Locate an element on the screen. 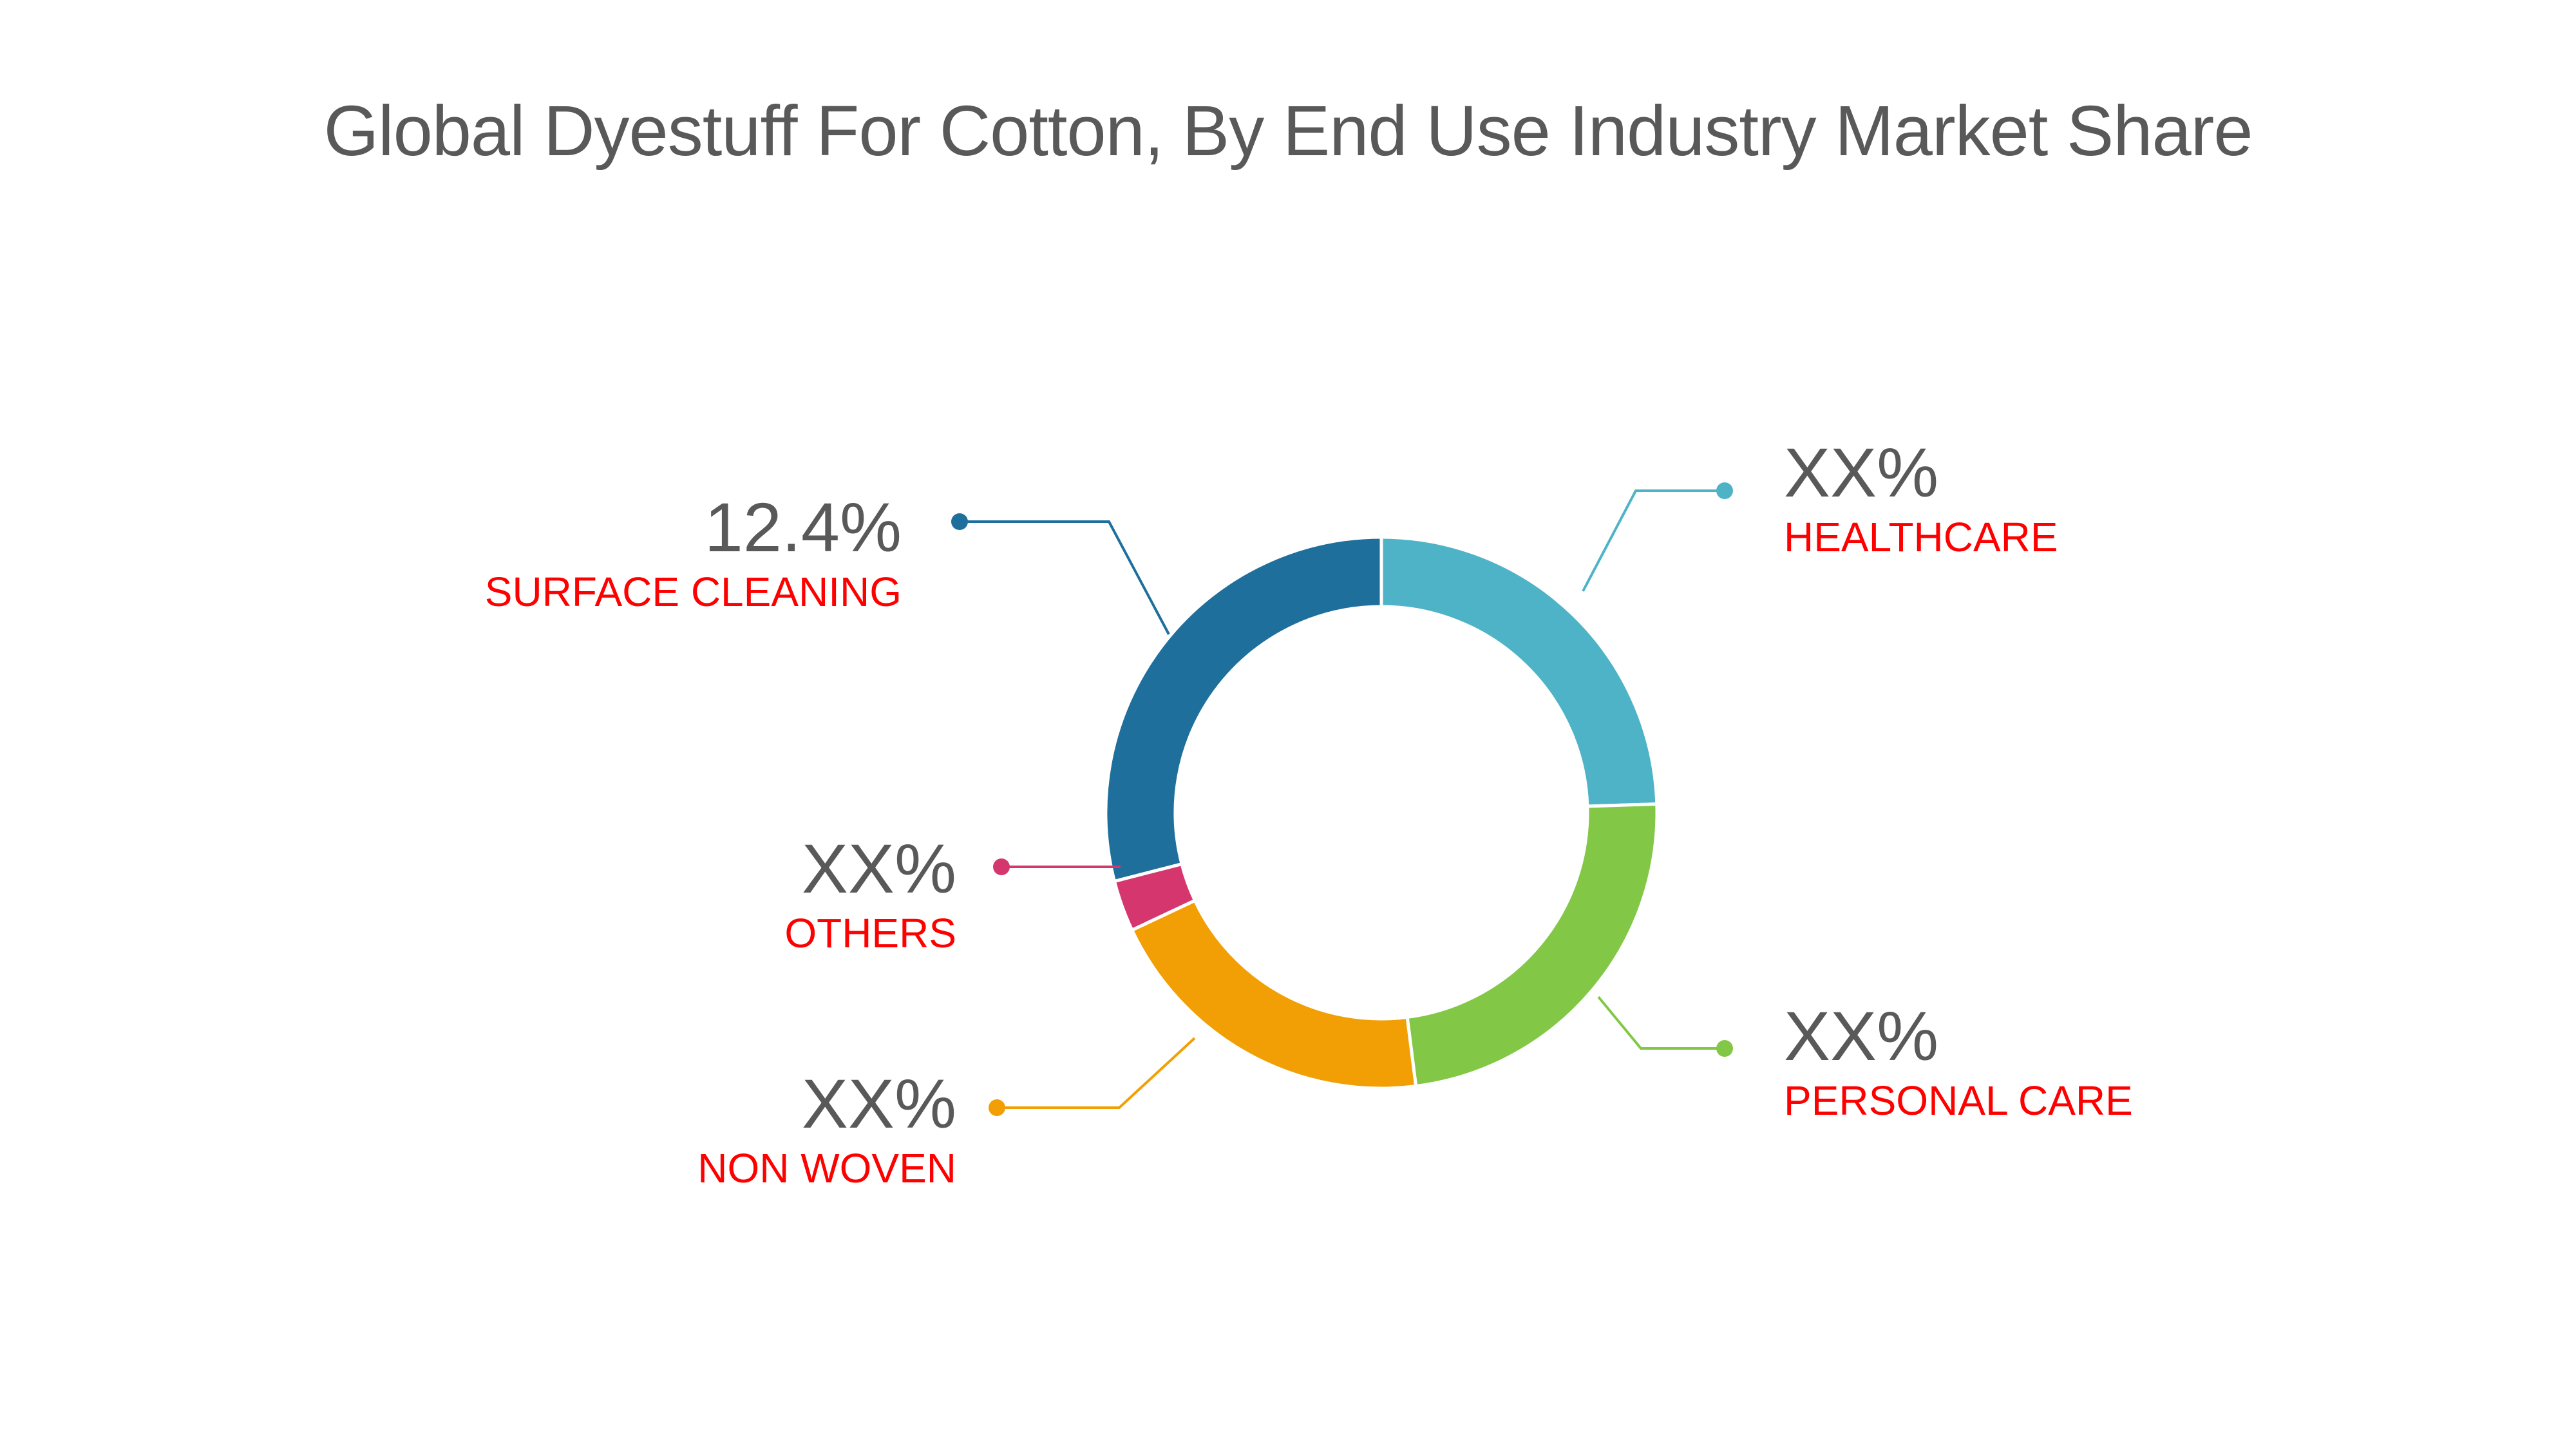 This screenshot has width=2576, height=1449. slice-personal-care is located at coordinates (1532, 945).